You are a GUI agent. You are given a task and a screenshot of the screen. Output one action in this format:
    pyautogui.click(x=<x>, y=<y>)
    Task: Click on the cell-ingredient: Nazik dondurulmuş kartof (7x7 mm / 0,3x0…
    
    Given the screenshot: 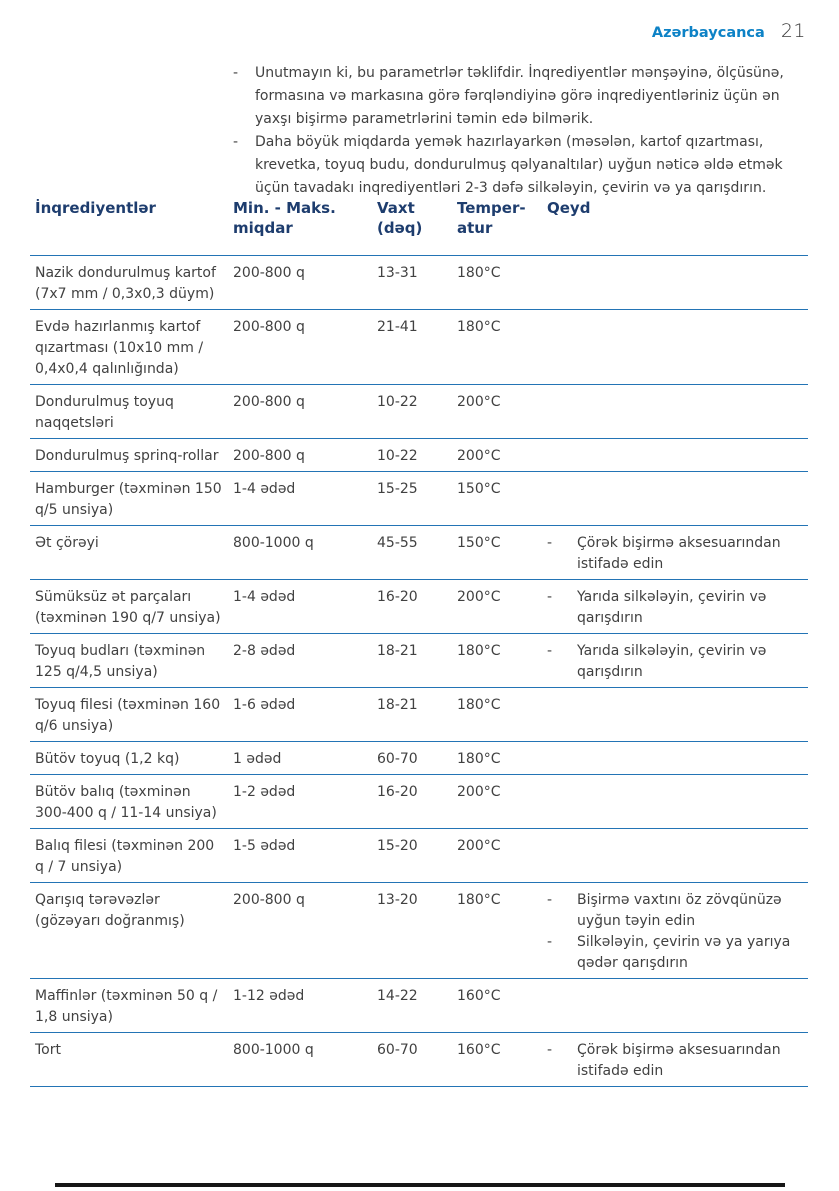 What is the action you would take?
    pyautogui.click(x=125, y=283)
    